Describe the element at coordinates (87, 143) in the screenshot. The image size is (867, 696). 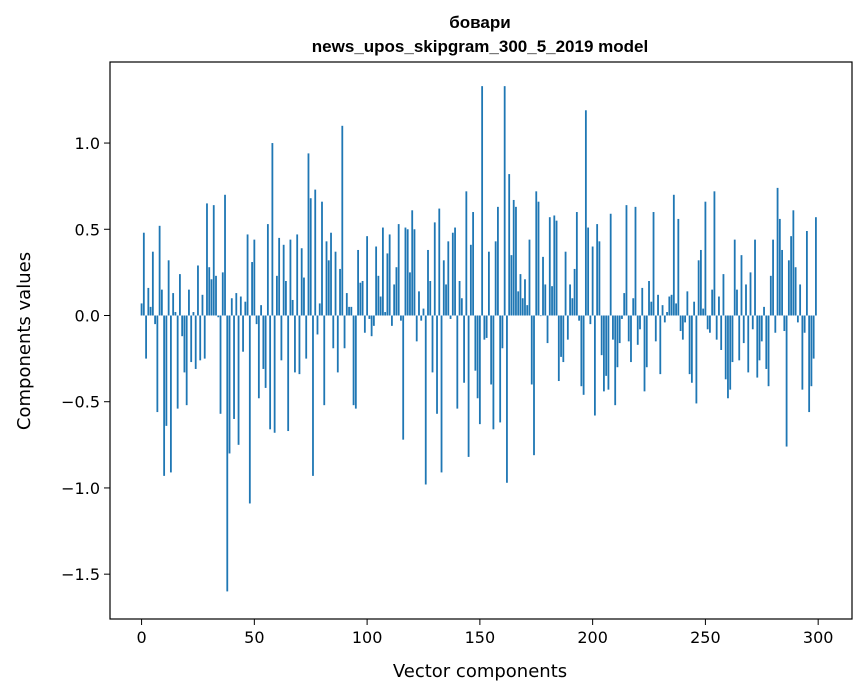
I see `y-tick-label: 1.0` at that location.